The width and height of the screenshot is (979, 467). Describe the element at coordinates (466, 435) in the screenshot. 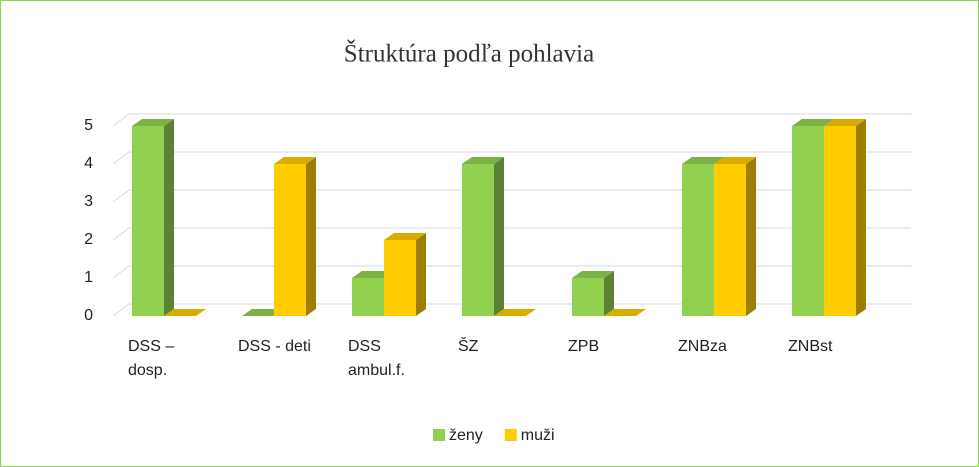

I see `legend-label: ženy` at that location.